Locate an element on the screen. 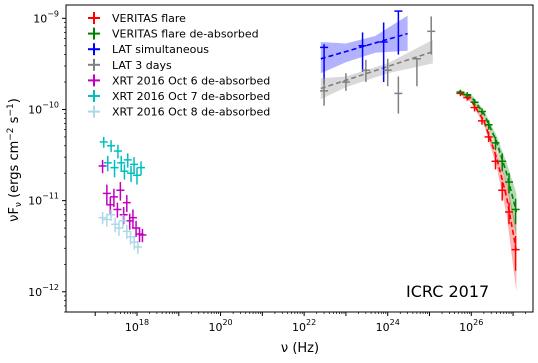 This screenshot has width=538, height=363. legend-label: XRT 2016 Oct 6 de-absorbed is located at coordinates (191, 80).